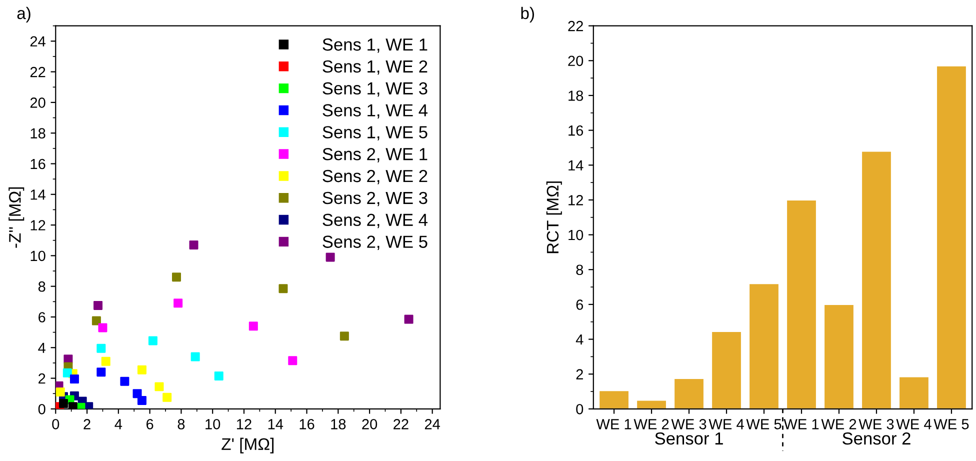 The image size is (976, 461). Describe the element at coordinates (576, 235) in the screenshot. I see `y-tick-label: 10` at that location.